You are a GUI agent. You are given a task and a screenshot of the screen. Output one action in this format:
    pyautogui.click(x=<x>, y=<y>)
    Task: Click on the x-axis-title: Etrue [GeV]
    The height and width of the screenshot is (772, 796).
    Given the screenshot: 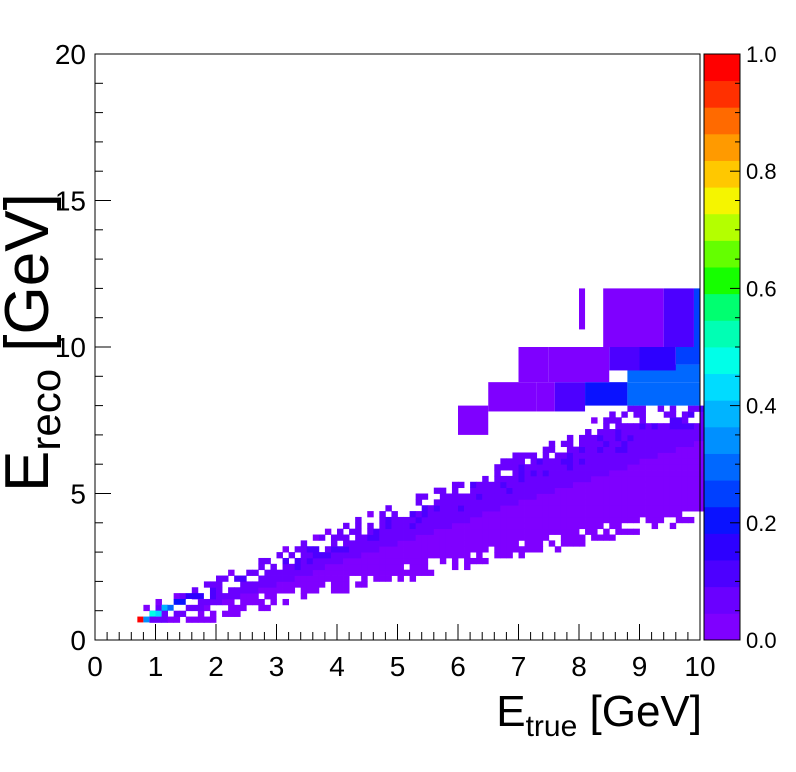 What is the action you would take?
    pyautogui.click(x=599, y=715)
    